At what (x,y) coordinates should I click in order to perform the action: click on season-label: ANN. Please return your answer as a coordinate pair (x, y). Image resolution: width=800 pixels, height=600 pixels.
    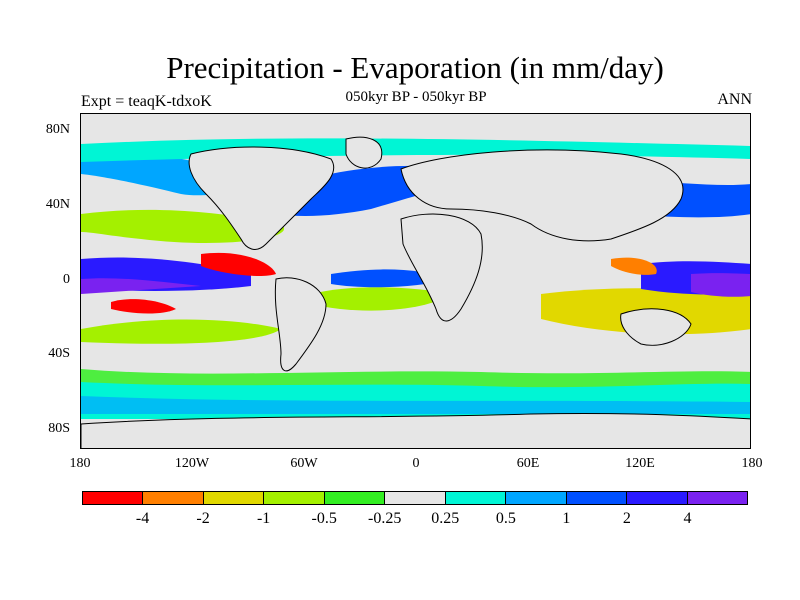
    Looking at the image, I should click on (734, 99).